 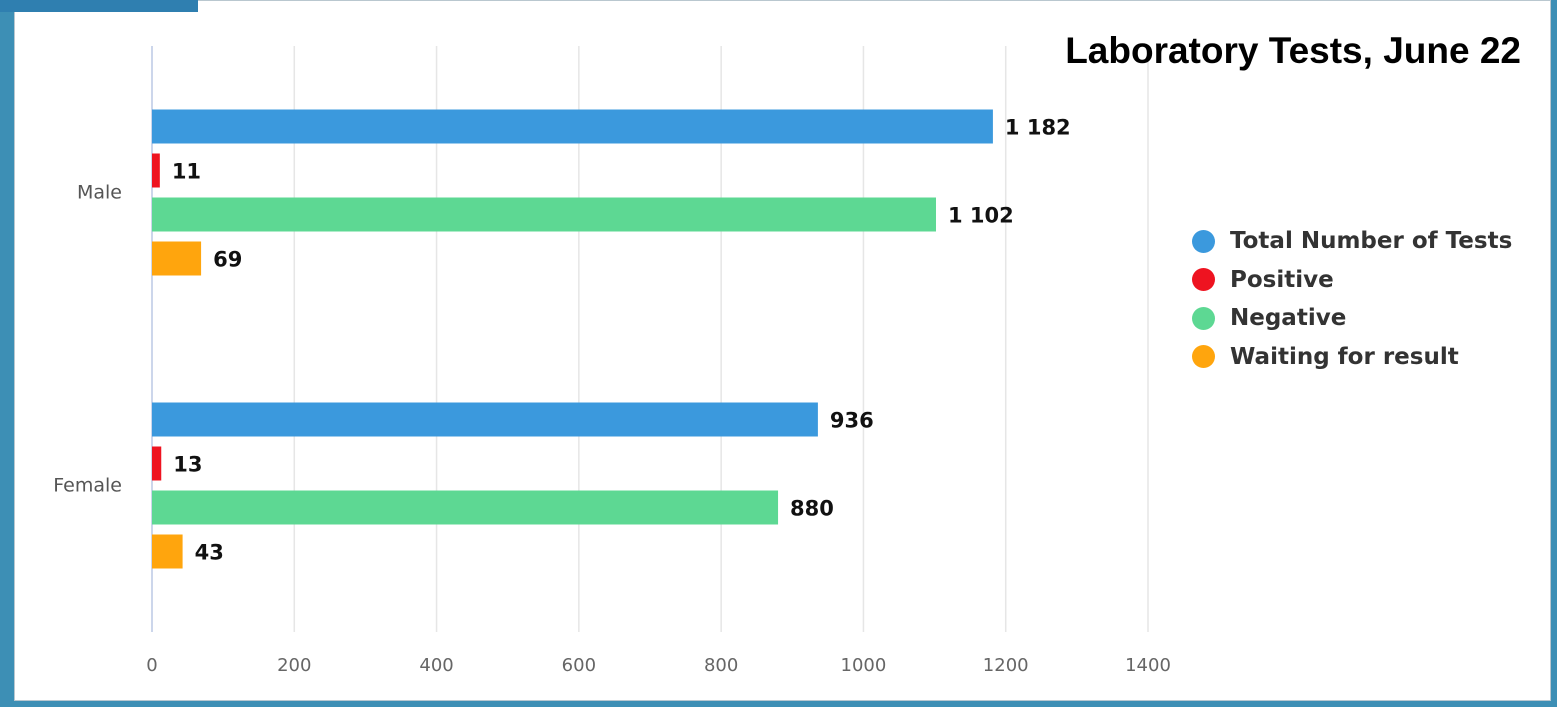 What do you see at coordinates (852, 421) in the screenshot?
I see `data-label: 936` at bounding box center [852, 421].